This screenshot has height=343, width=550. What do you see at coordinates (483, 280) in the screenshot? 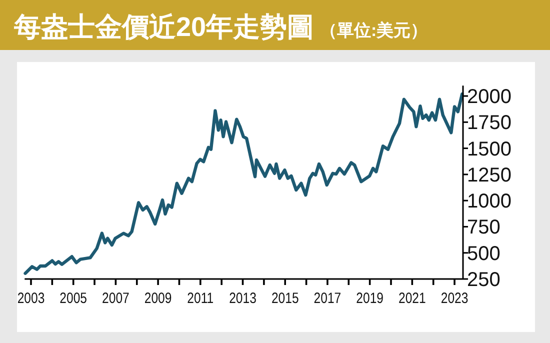
I see `y-tick-label: 250` at bounding box center [483, 280].